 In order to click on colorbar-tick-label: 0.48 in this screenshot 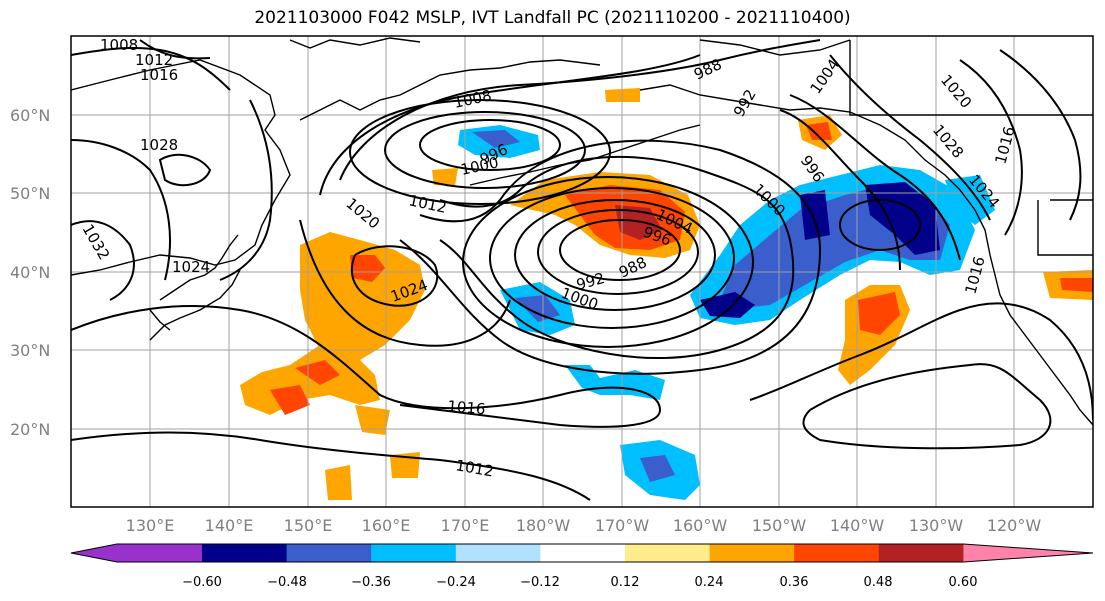, I will do `click(878, 582)`.